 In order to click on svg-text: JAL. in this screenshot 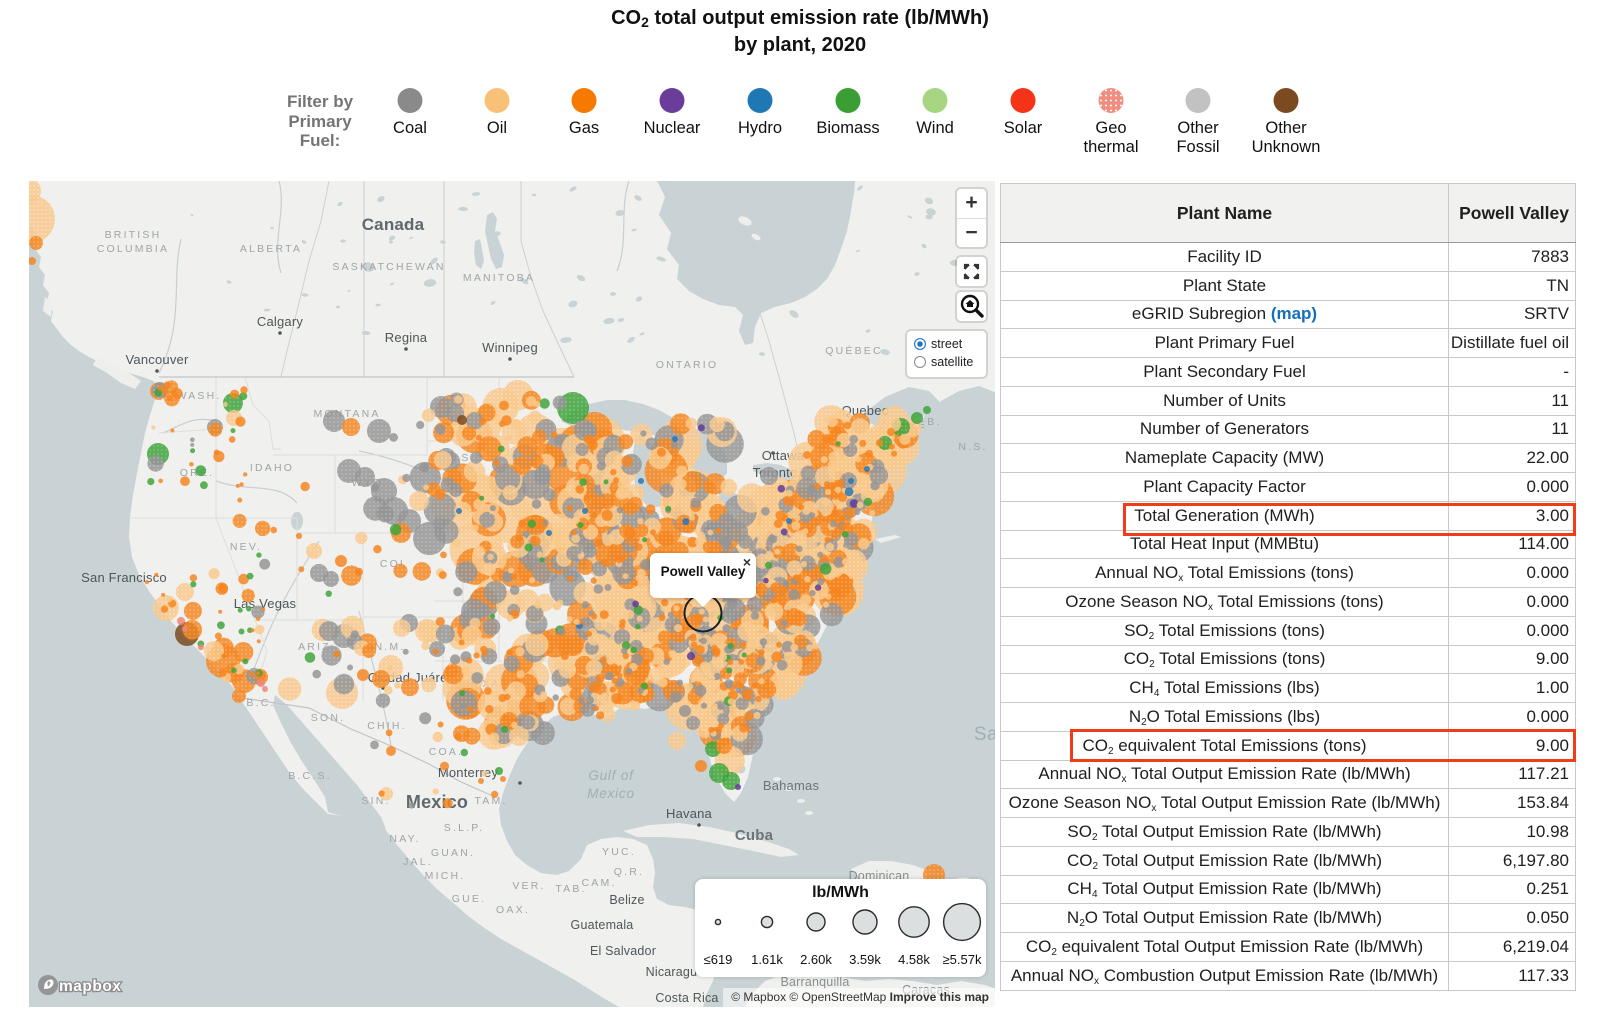, I will do `click(418, 862)`.